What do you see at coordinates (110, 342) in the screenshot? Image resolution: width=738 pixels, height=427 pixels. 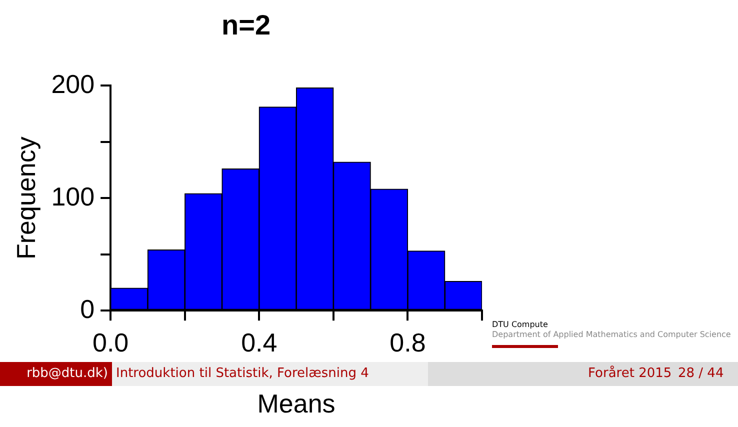 I see `x-tick-label: 0.0` at bounding box center [110, 342].